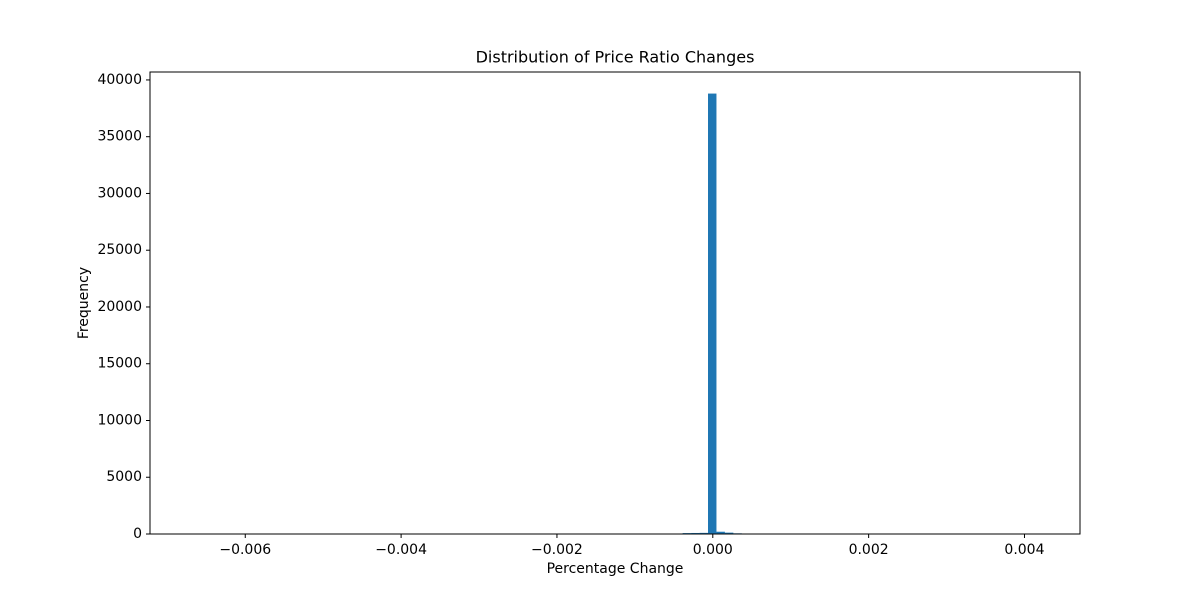 The image size is (1200, 600). Describe the element at coordinates (615, 57) in the screenshot. I see `chart-title: Distribution of Price Ratio Changes` at that location.